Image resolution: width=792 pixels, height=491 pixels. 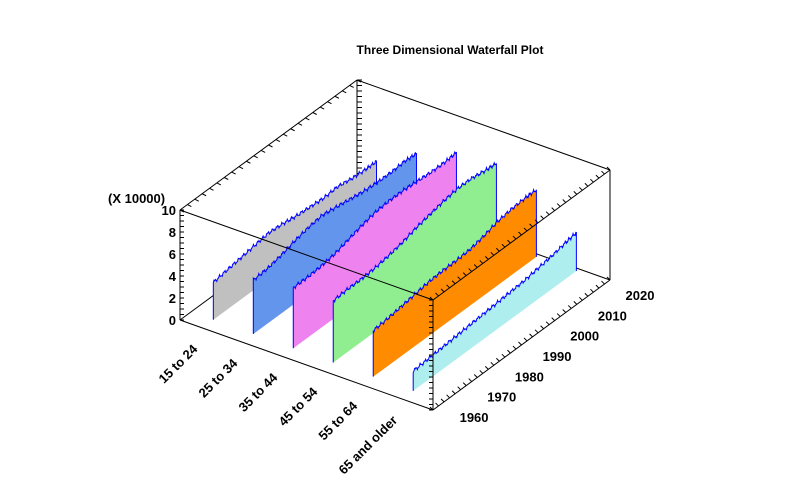 I want to click on year-tick-label: 2020, so click(x=640, y=295).